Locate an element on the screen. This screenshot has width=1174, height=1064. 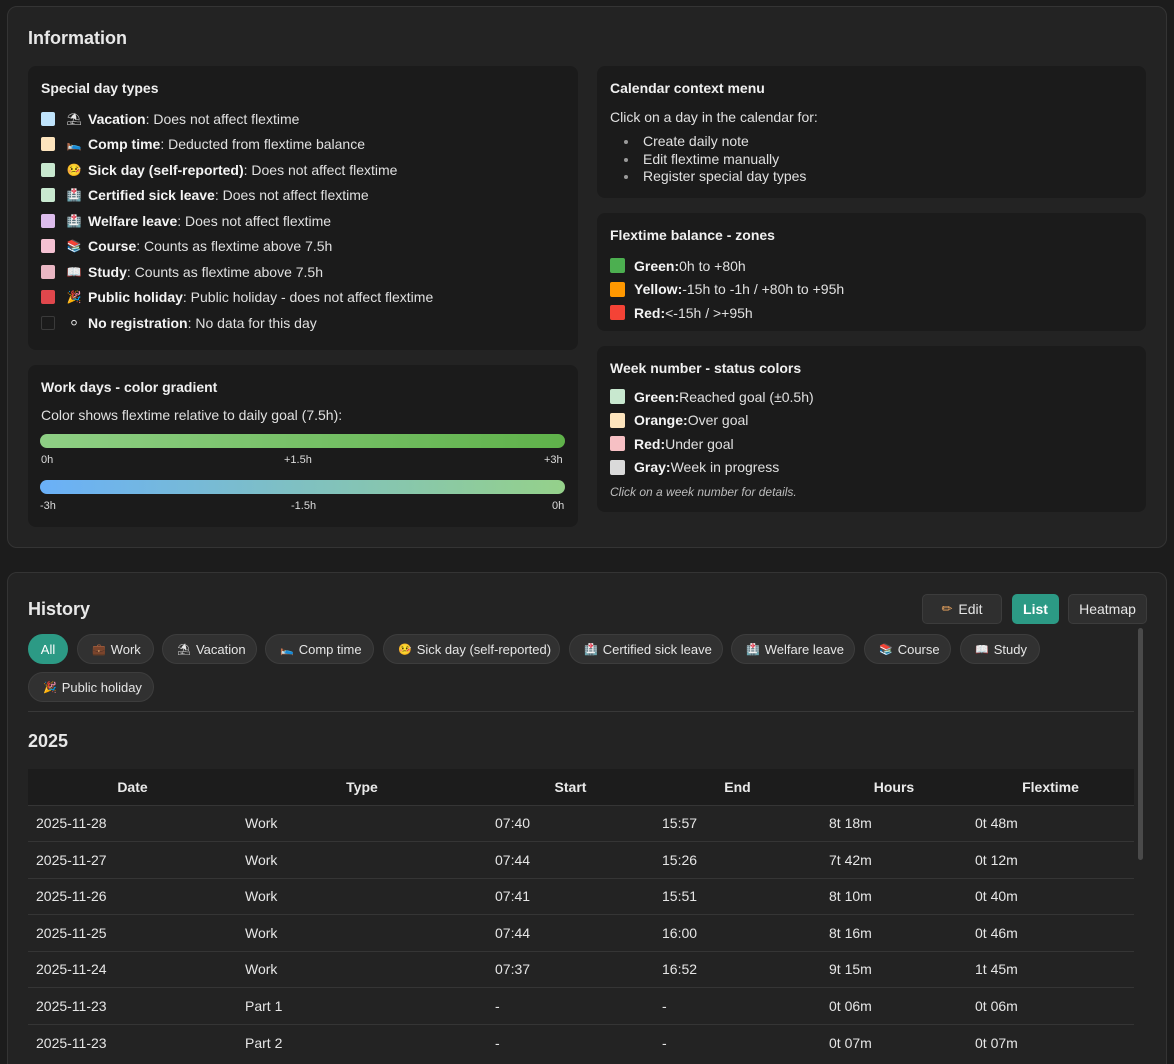
special-day-types-title: Special day types is located at coordinates (100, 88).